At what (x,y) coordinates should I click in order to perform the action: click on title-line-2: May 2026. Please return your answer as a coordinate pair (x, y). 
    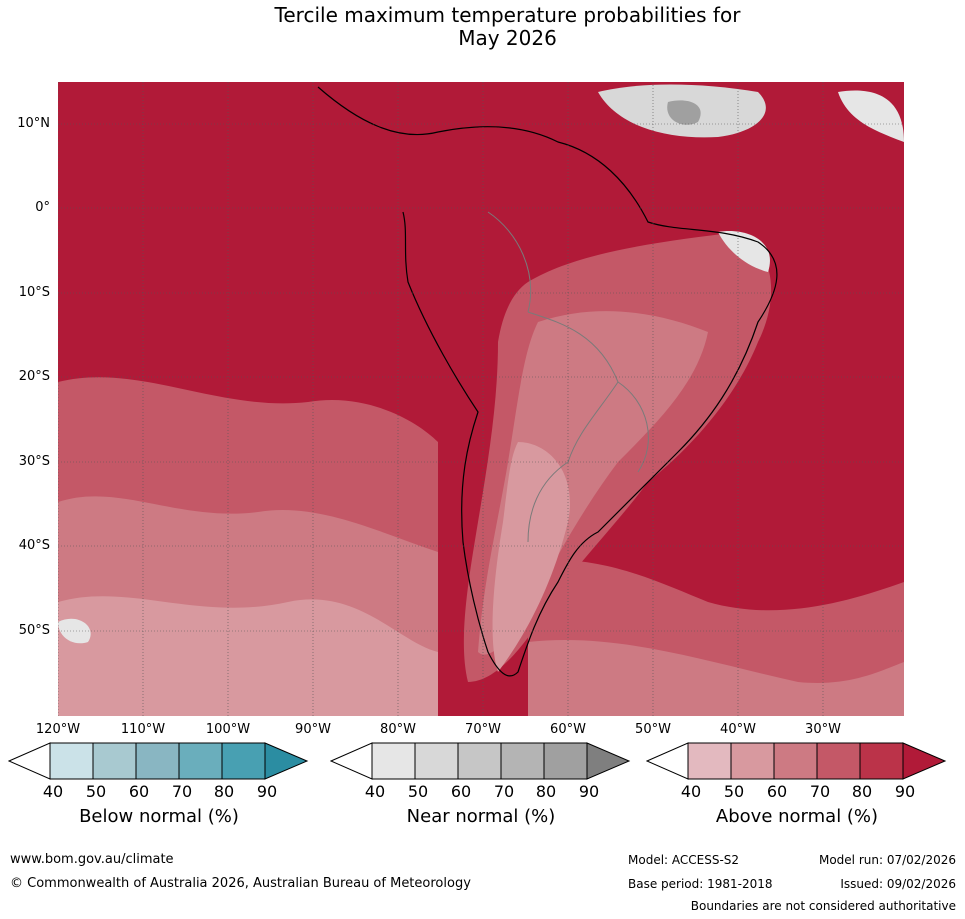
    Looking at the image, I should click on (507, 38).